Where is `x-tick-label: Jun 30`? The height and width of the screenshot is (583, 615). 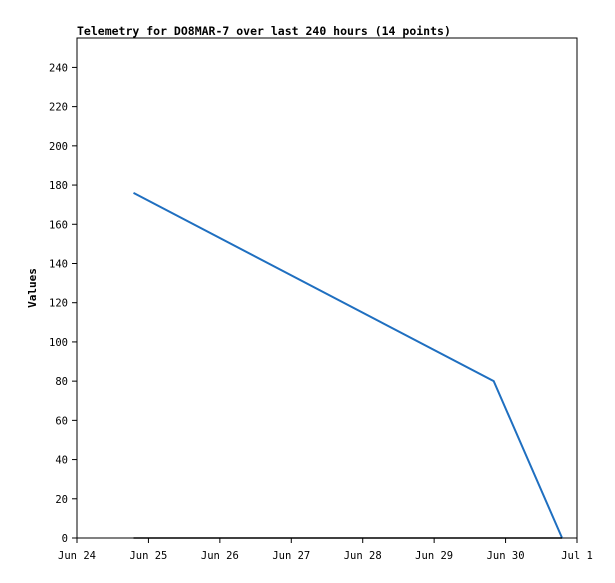 x-tick-label: Jun 30 is located at coordinates (506, 556).